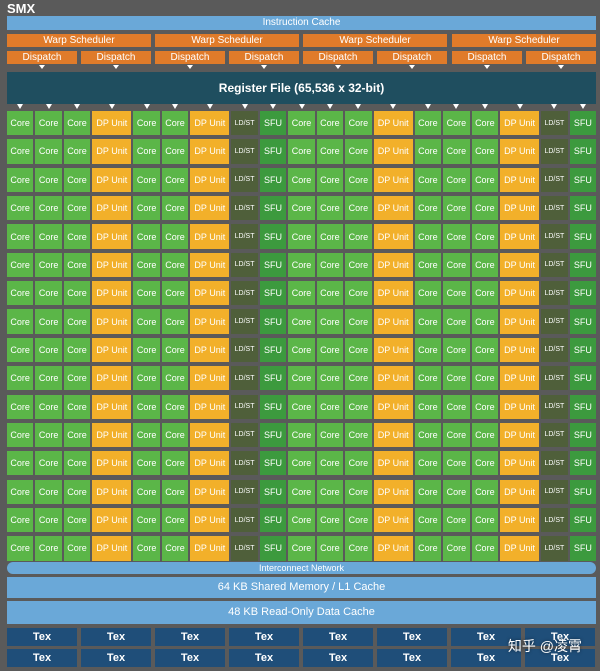 Image resolution: width=600 pixels, height=671 pixels. Describe the element at coordinates (227, 40) in the screenshot. I see `warp-scheduler: Warp Scheduler` at that location.